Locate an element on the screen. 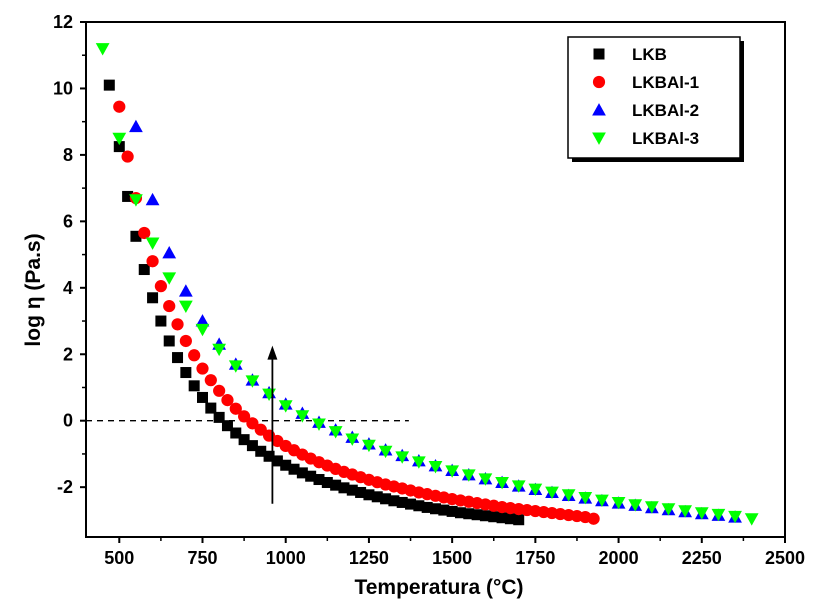 This screenshot has width=813, height=606. legend-label: LKBAl-3 is located at coordinates (665, 138).